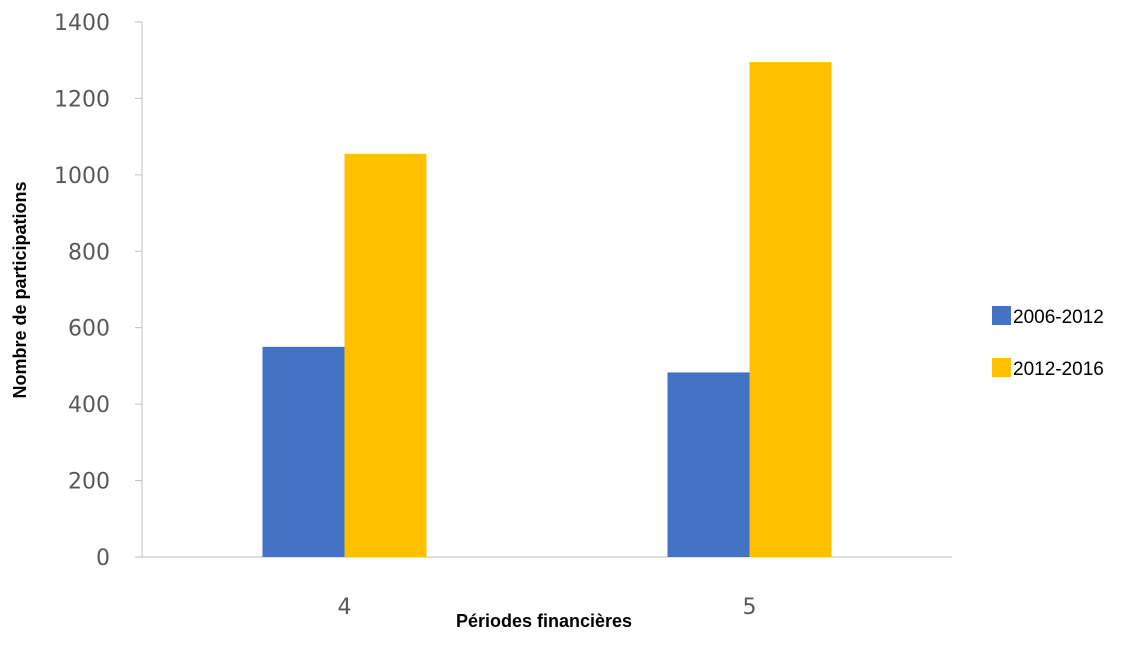 Image resolution: width=1134 pixels, height=652 pixels. I want to click on legend-label: 2006-2012, so click(1058, 317).